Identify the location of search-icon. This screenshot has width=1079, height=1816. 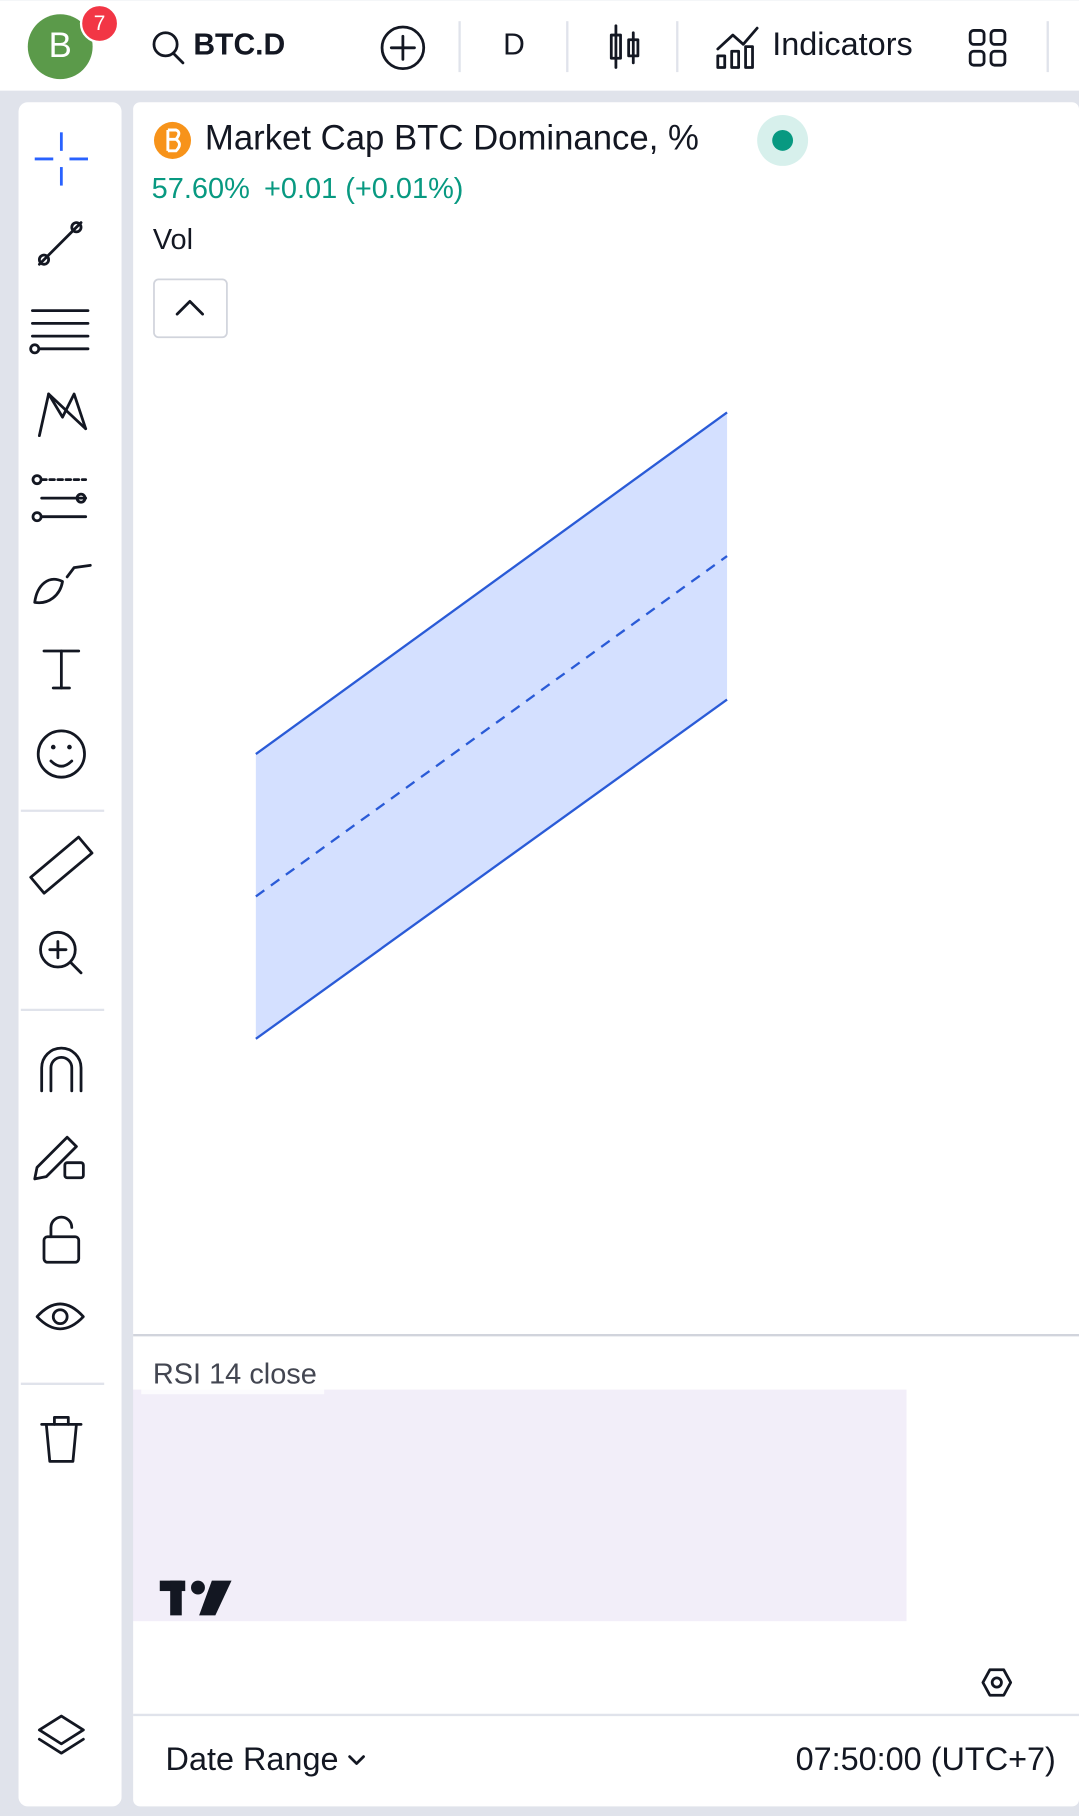
(168, 48).